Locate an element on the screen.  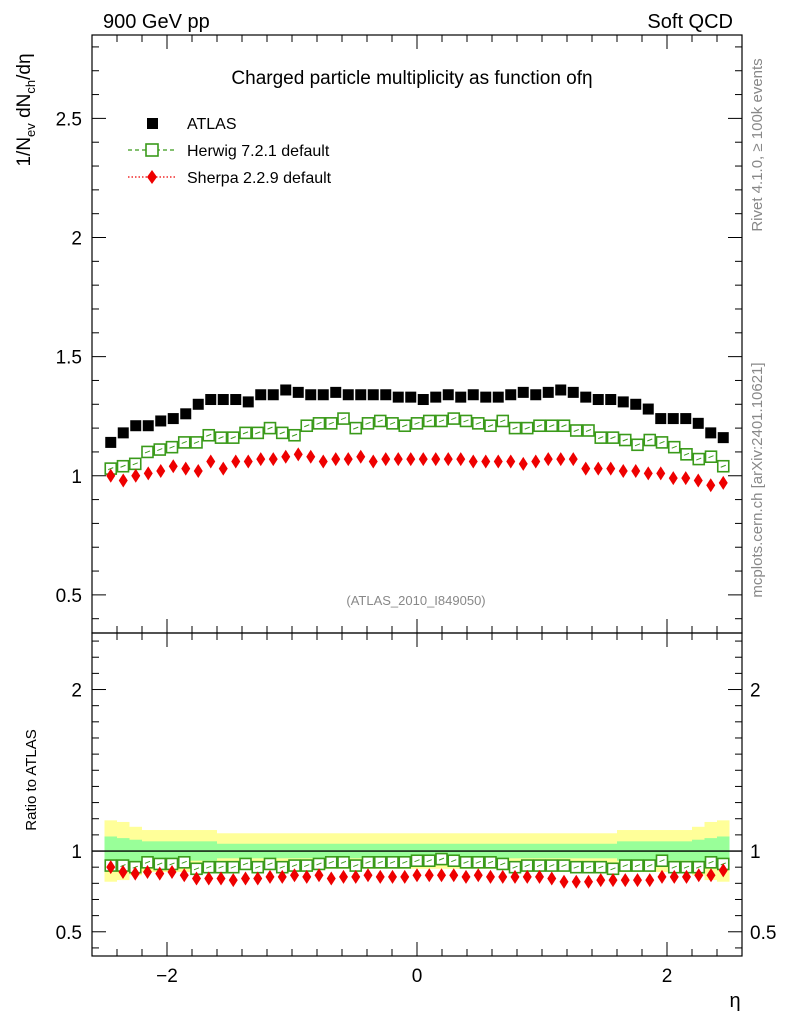
main-y-axis-title: 1/Nev dNch/dη is located at coordinates (26, 109).